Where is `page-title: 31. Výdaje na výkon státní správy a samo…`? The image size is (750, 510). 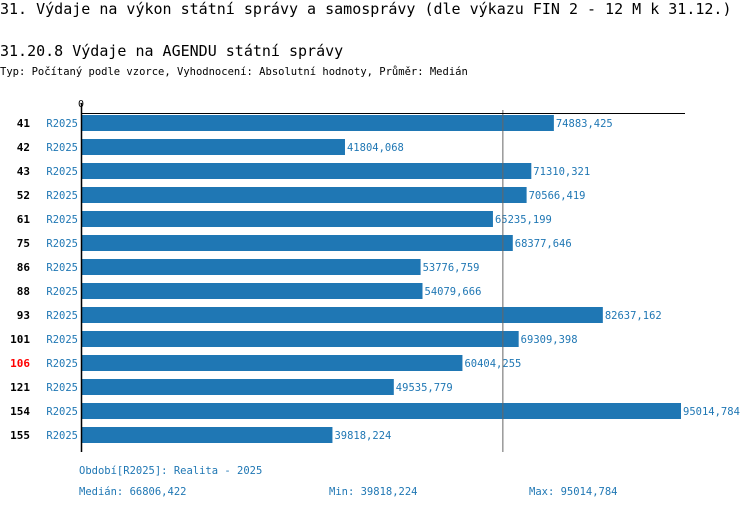 page-title: 31. Výdaje na výkon státní správy a samo… is located at coordinates (366, 9).